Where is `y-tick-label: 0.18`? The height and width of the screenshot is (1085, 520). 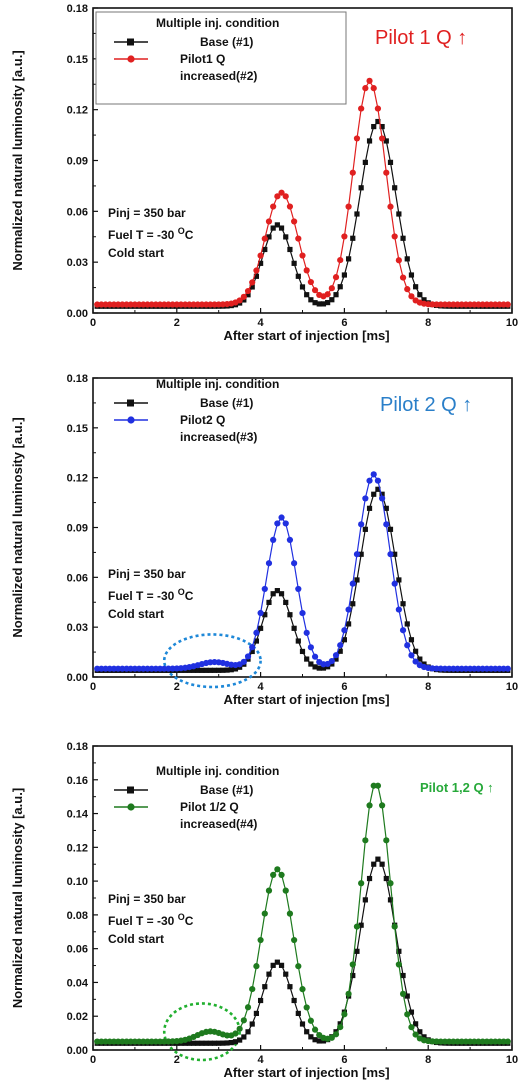
y-tick-label: 0.18 is located at coordinates (77, 9).